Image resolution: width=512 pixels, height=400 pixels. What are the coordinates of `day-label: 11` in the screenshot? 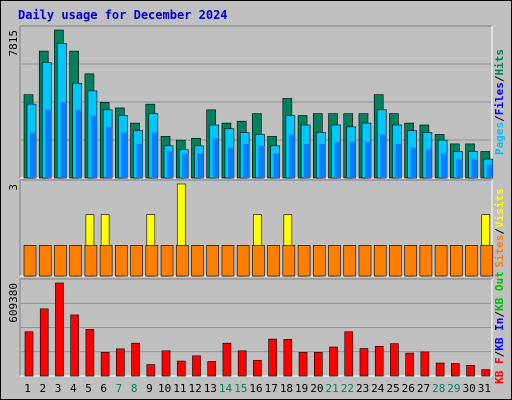 It's located at (179, 388).